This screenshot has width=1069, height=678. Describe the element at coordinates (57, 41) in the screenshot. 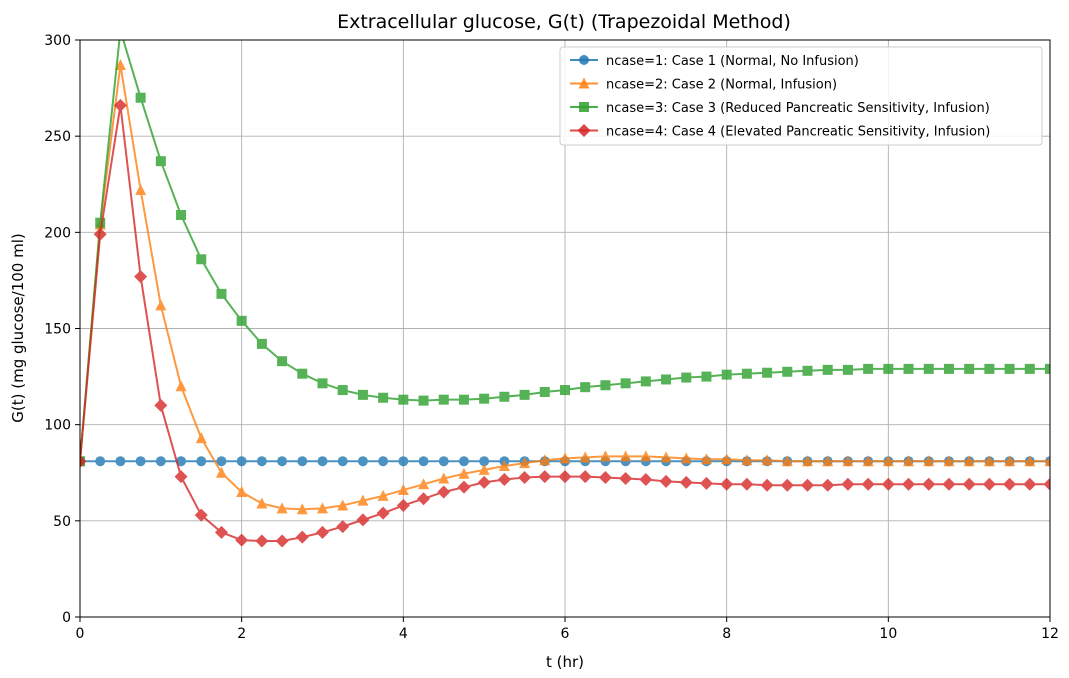

I see `y-tick-label: 300` at that location.